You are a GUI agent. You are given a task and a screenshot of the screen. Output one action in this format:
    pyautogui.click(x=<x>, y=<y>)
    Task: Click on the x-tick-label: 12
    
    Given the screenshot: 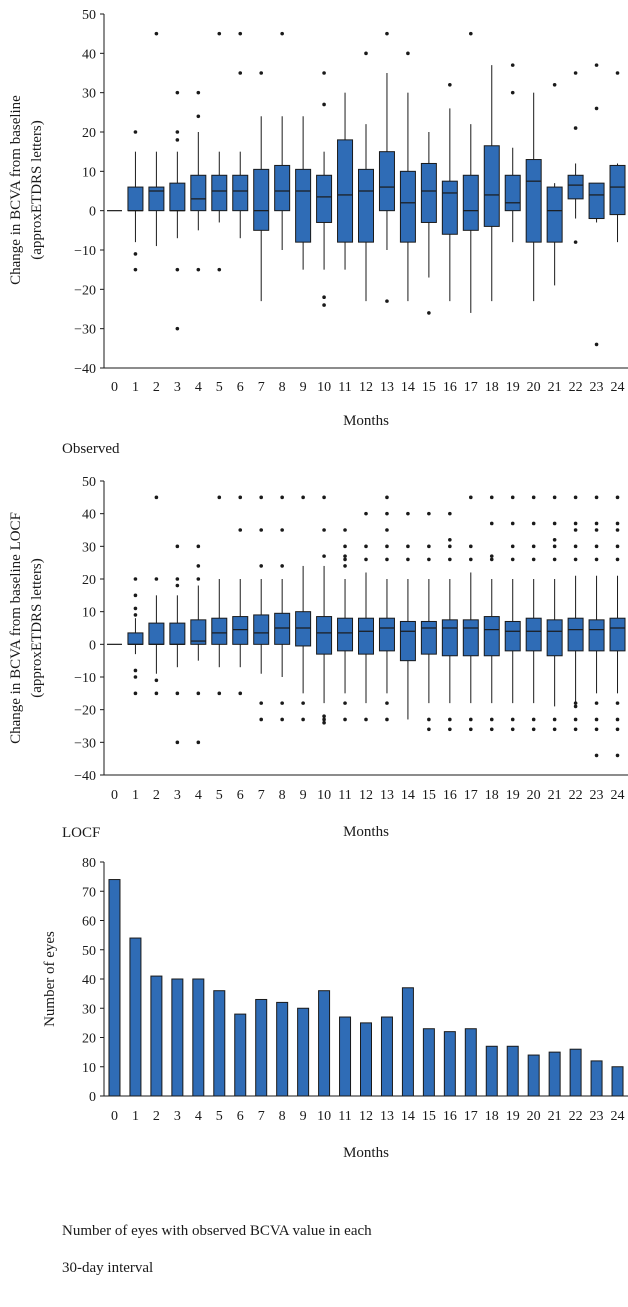 What is the action you would take?
    pyautogui.click(x=366, y=1116)
    